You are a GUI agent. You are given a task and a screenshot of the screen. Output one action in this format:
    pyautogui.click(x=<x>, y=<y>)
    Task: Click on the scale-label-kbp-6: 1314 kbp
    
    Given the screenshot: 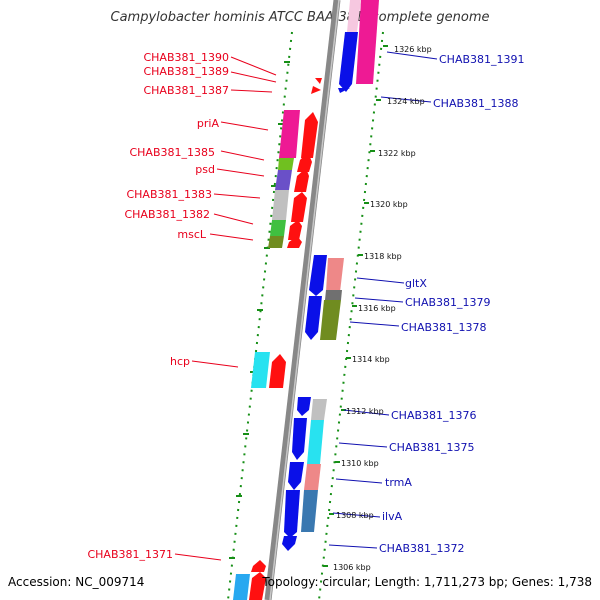 What is the action you would take?
    pyautogui.click(x=371, y=359)
    